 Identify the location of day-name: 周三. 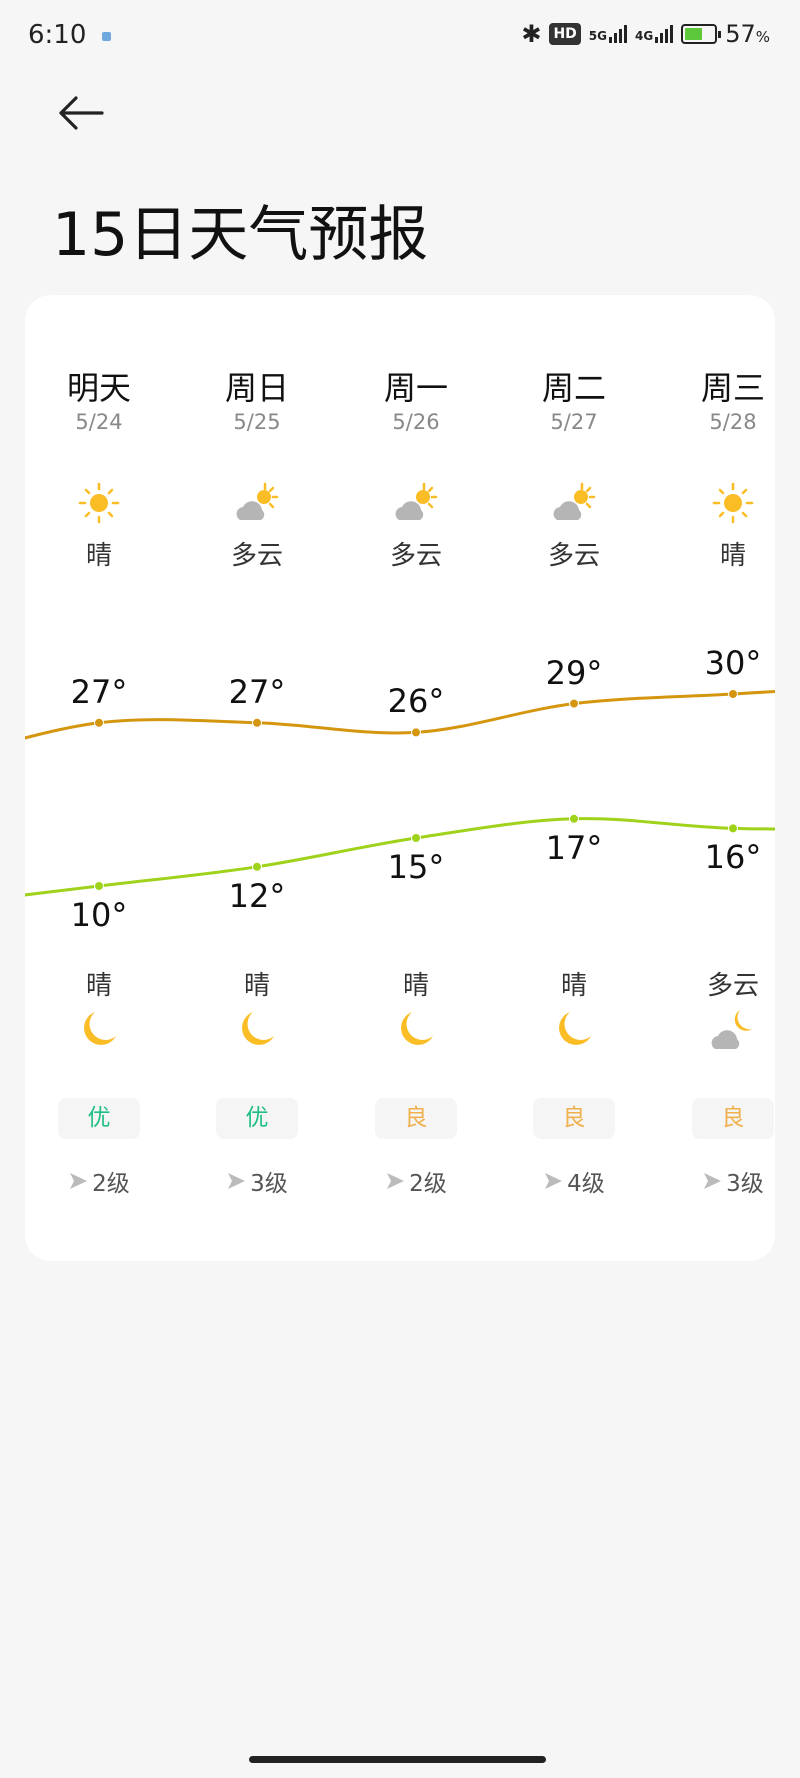
(732, 388).